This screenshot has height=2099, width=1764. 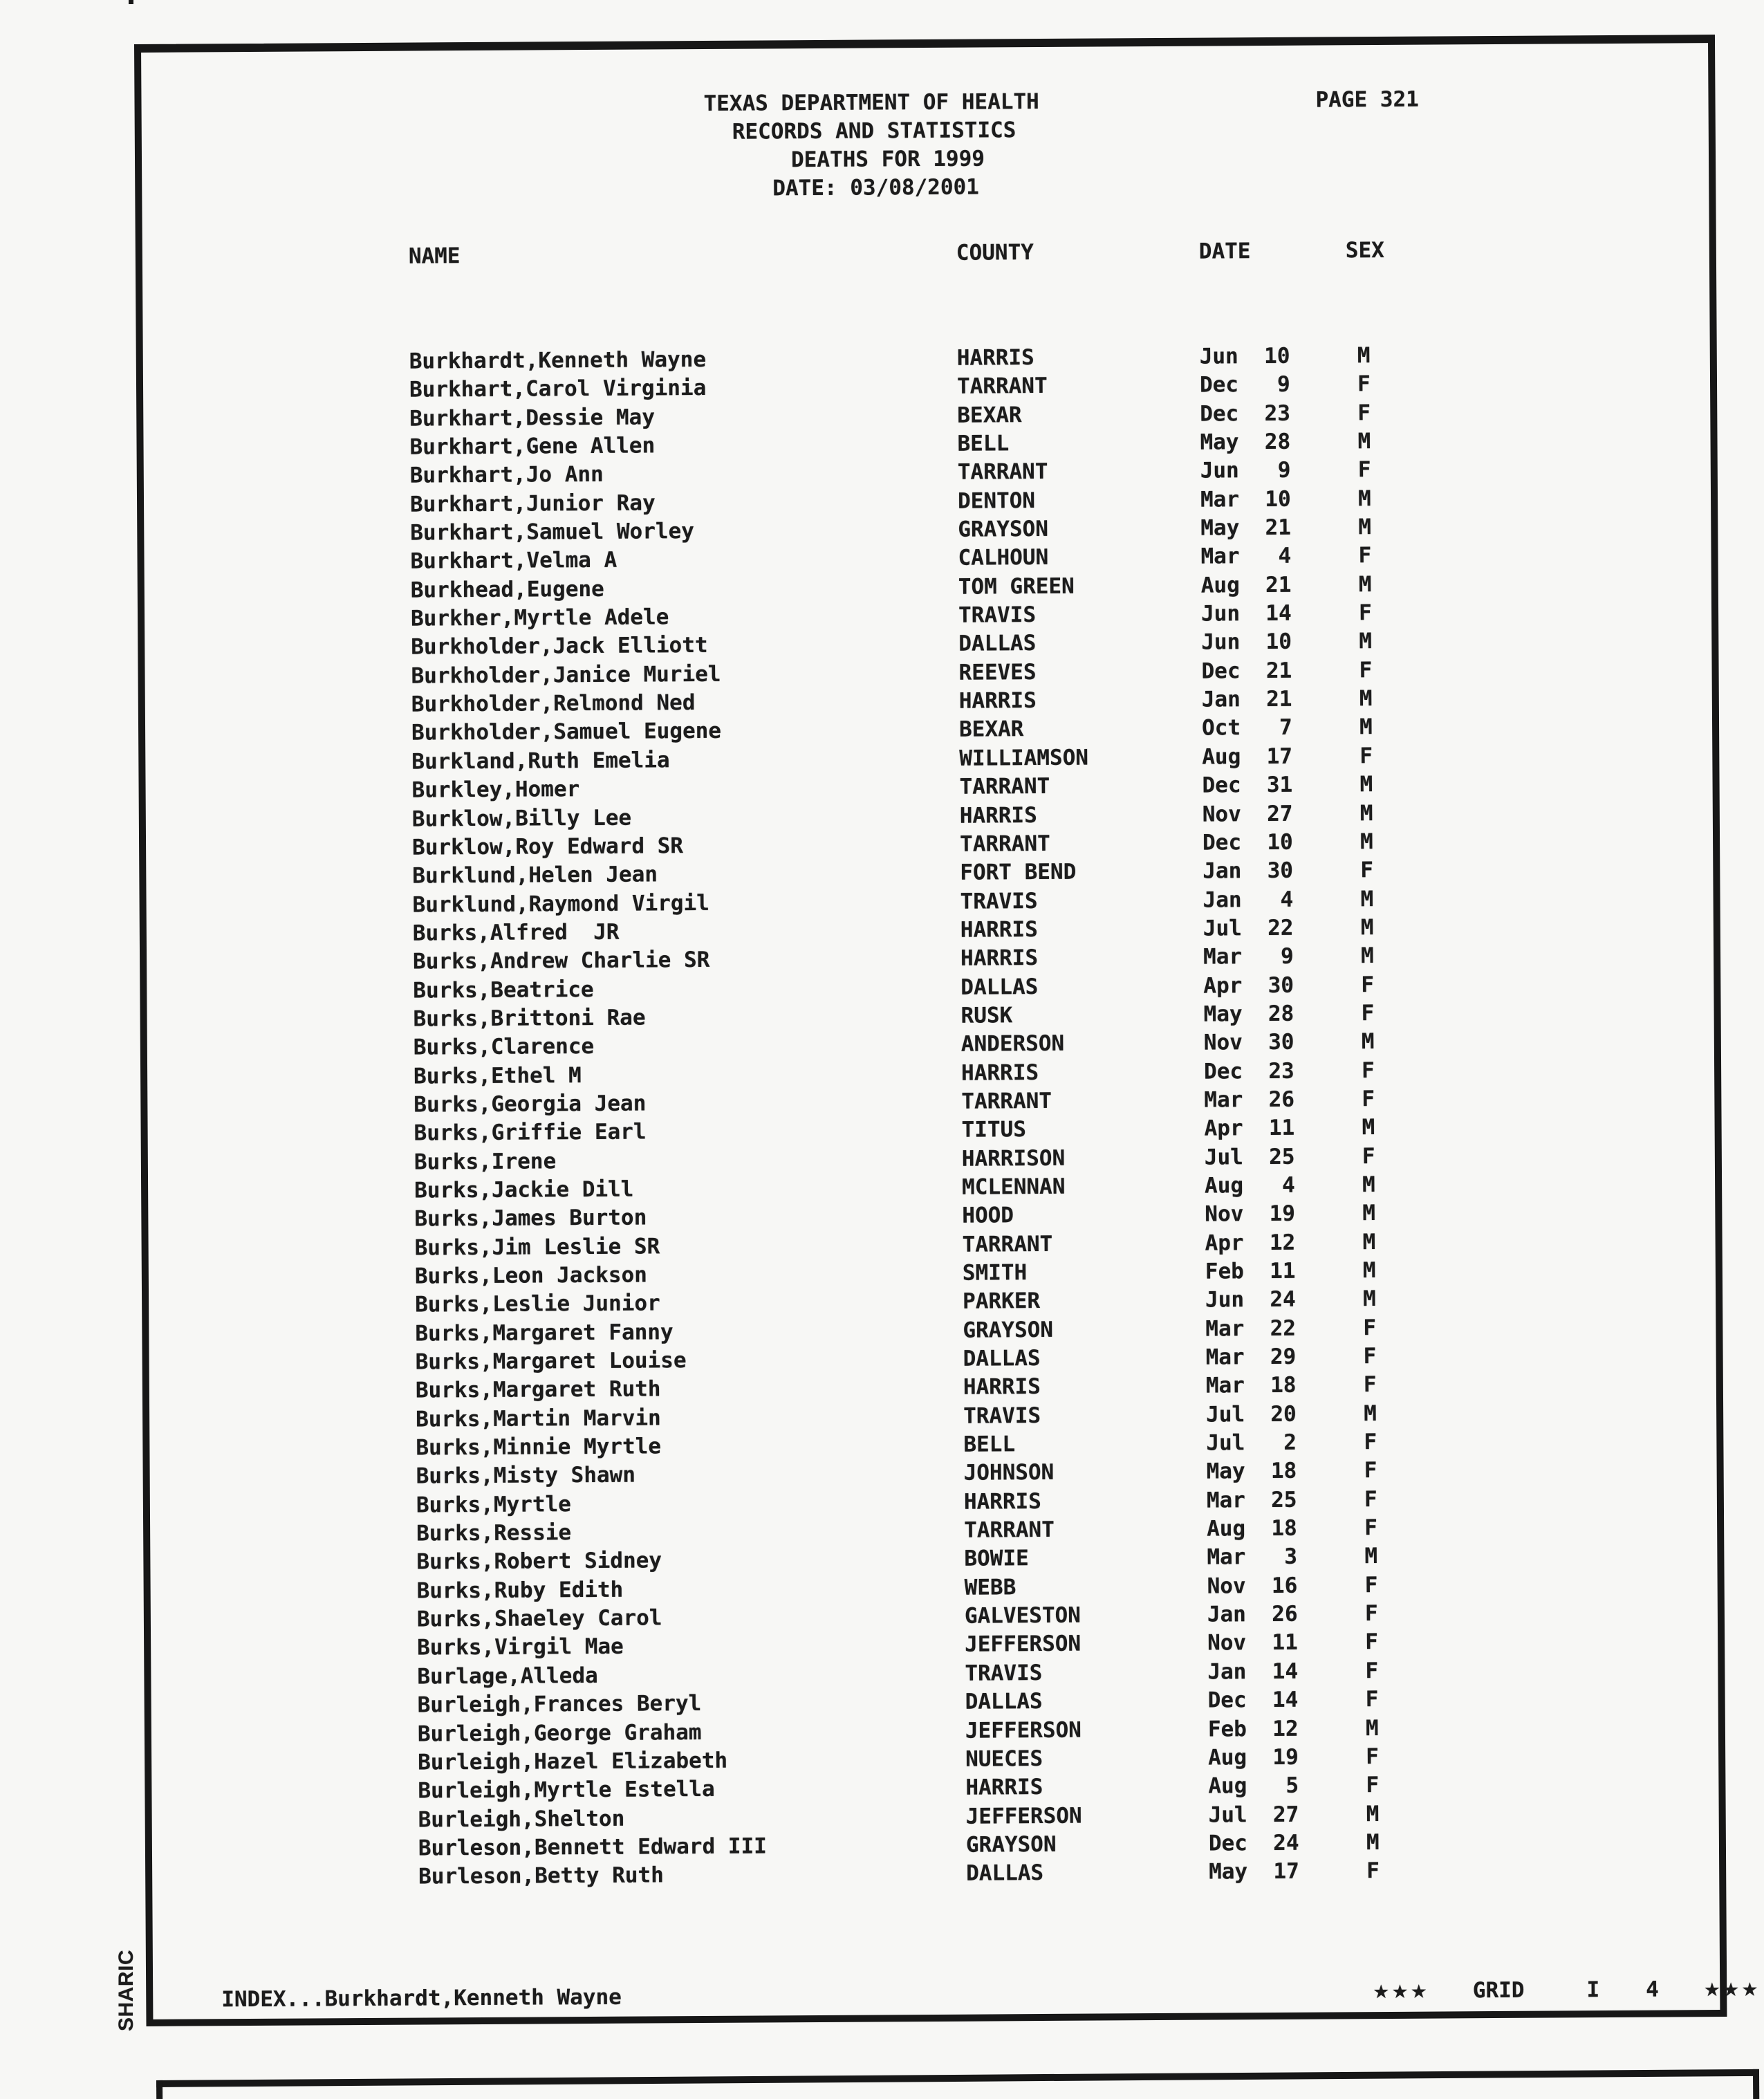 I want to click on cell-date: Feb 11, so click(x=1250, y=1271).